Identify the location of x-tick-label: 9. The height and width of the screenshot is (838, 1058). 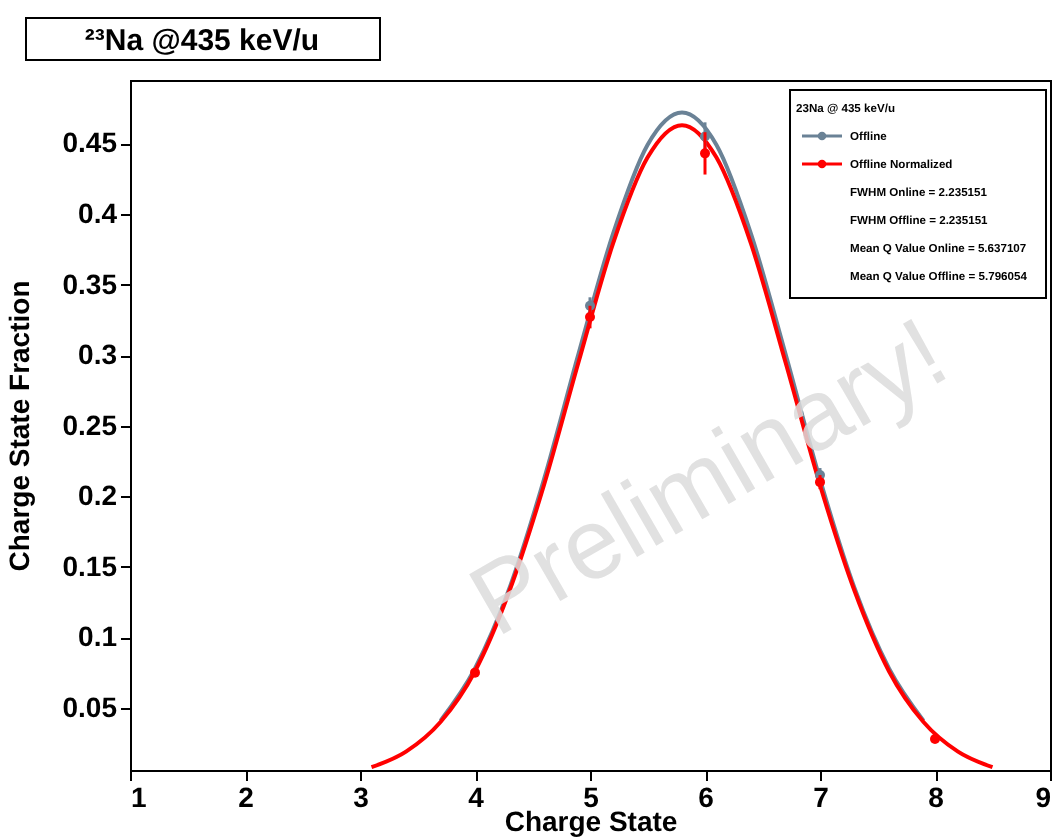
(1043, 797).